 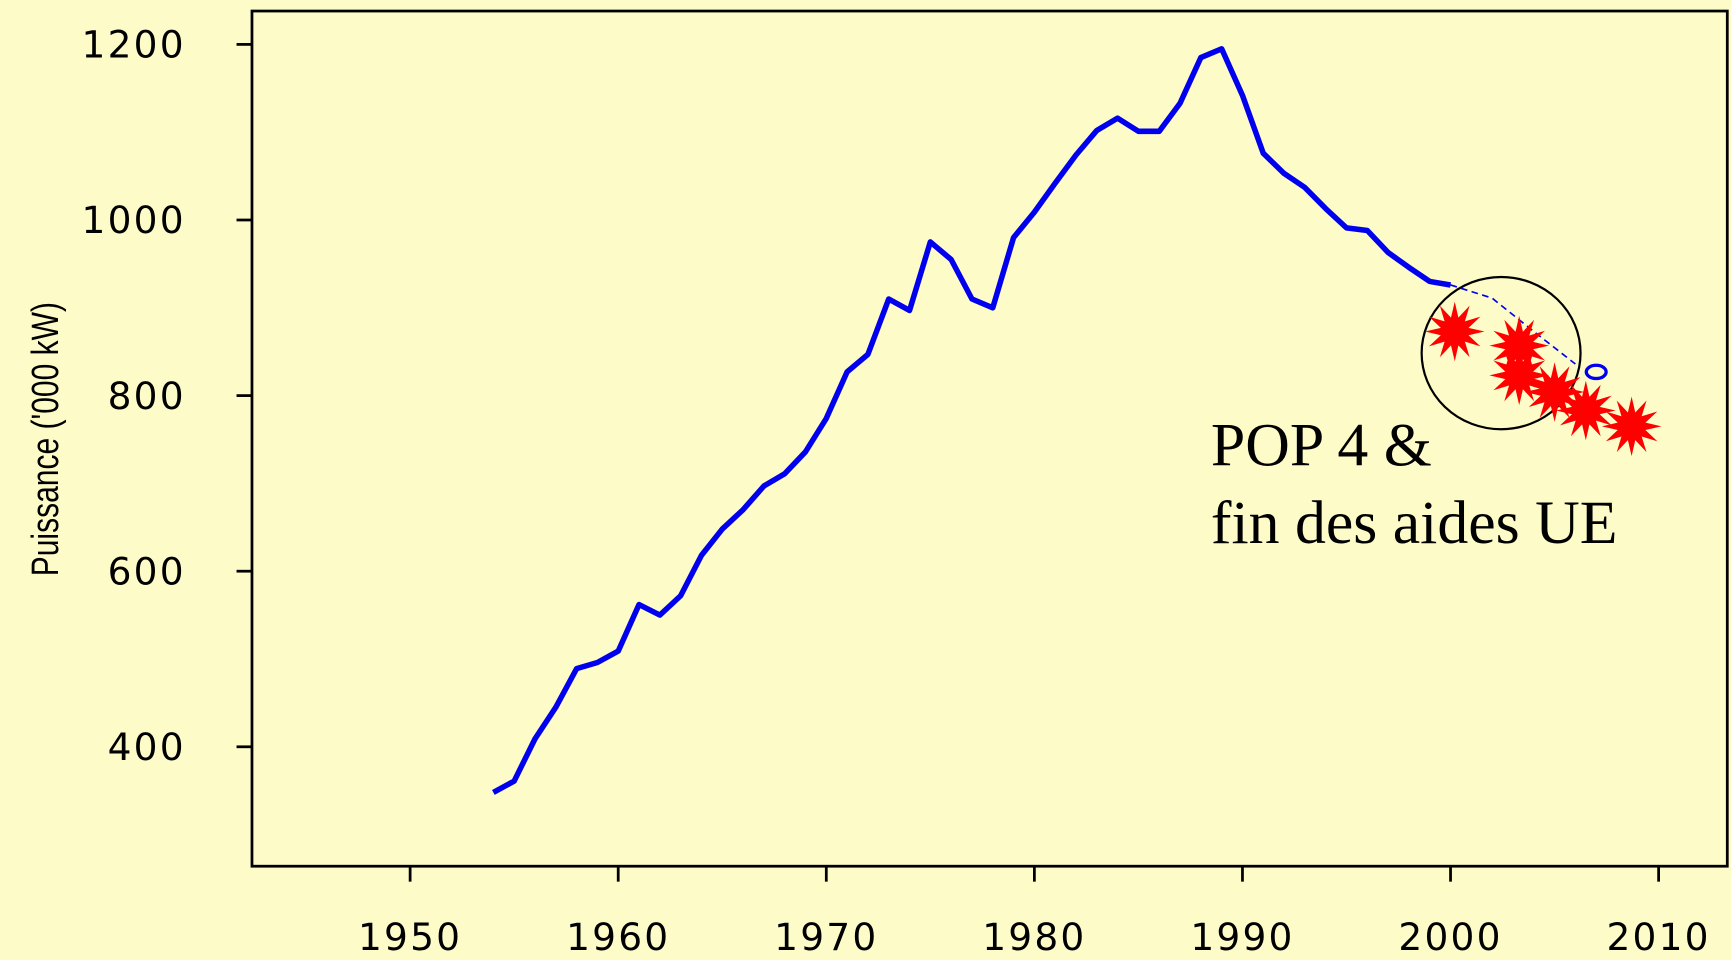 I want to click on y-axis-label: Puissance ('000 kW), so click(x=46, y=439).